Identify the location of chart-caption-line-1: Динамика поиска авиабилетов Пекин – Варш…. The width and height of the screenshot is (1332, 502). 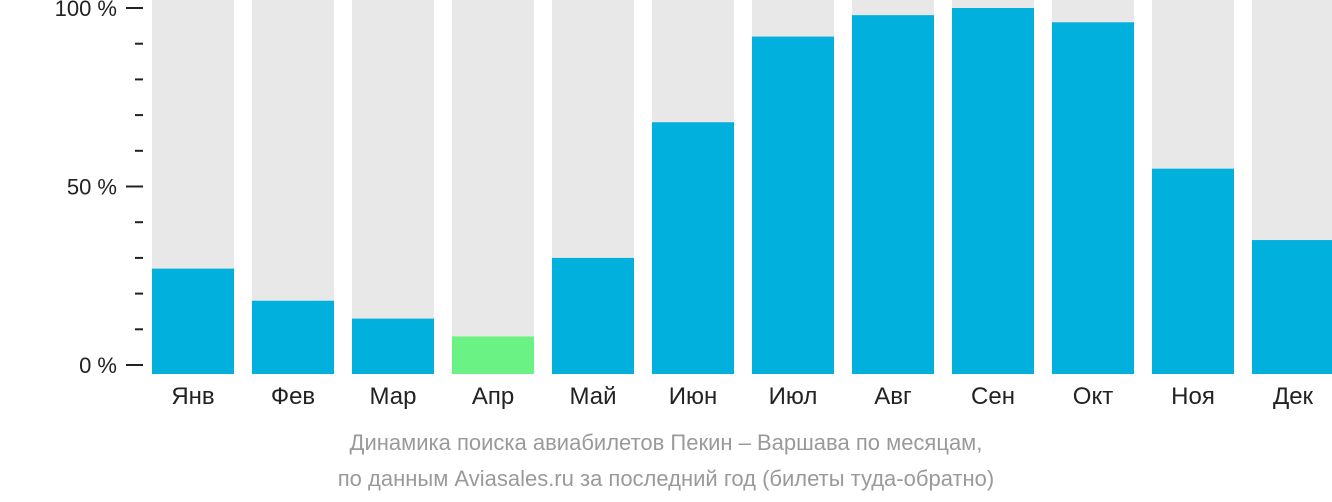
(666, 442).